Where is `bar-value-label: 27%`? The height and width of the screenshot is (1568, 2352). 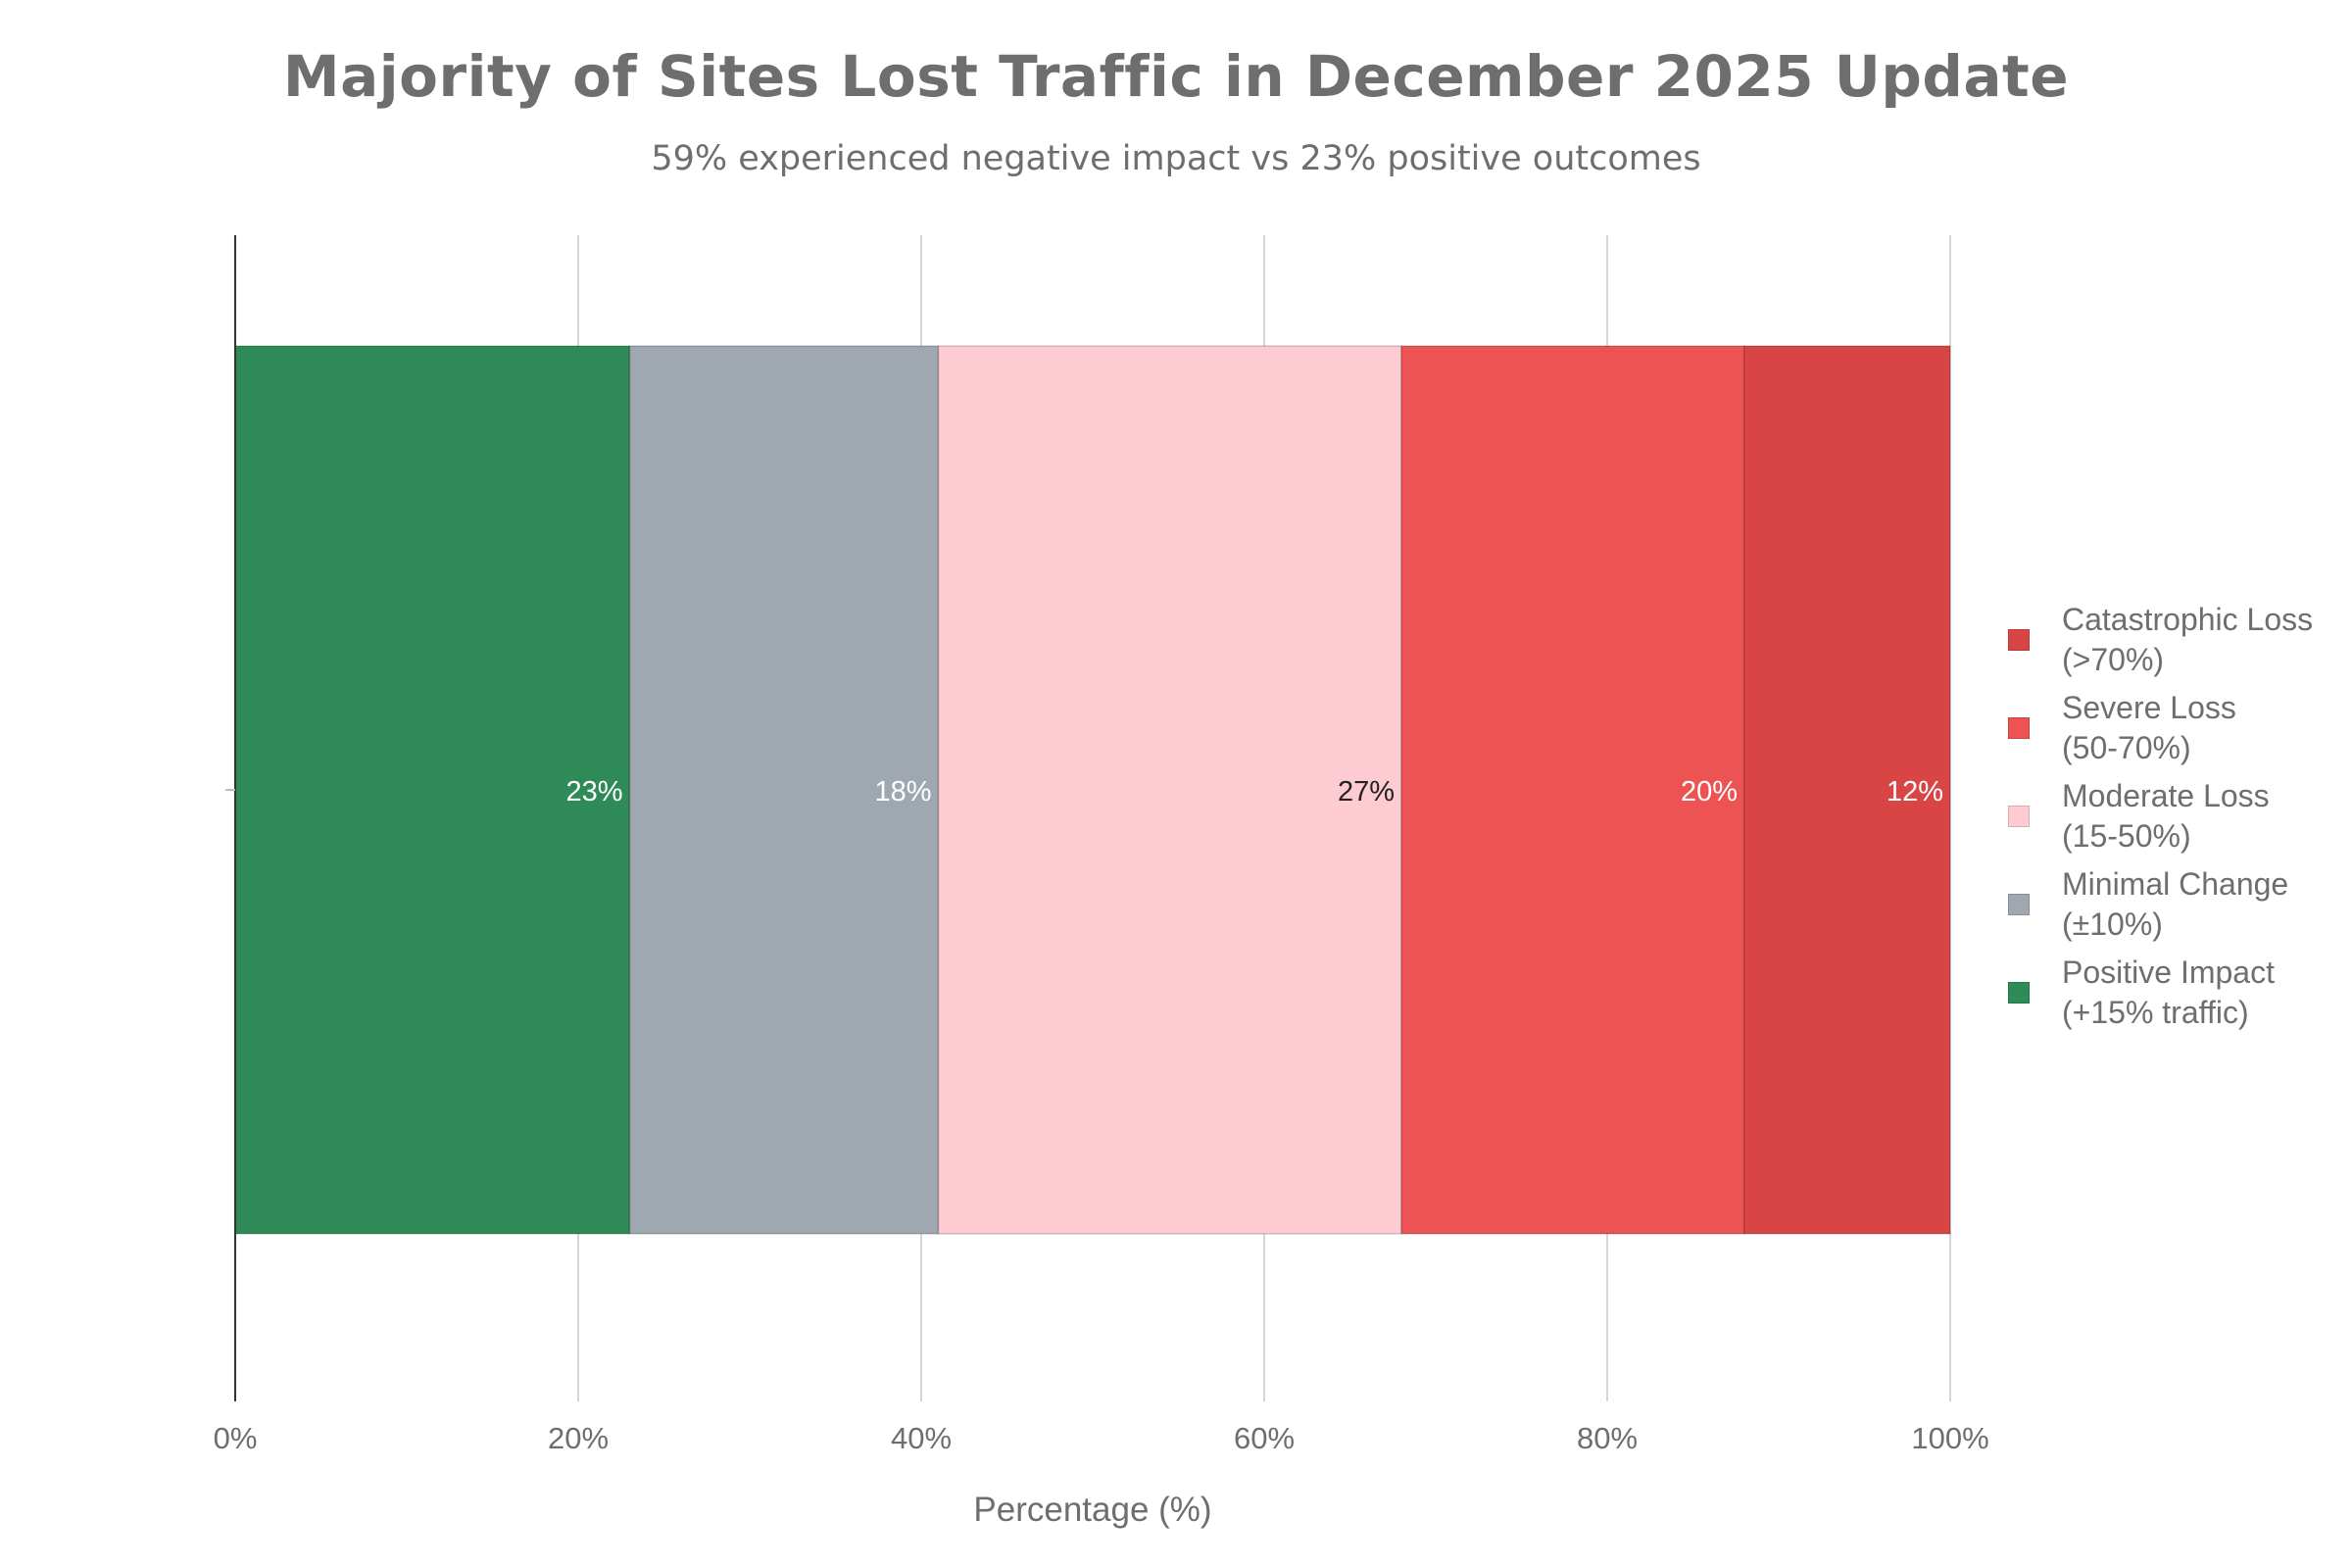 bar-value-label: 27% is located at coordinates (1366, 792).